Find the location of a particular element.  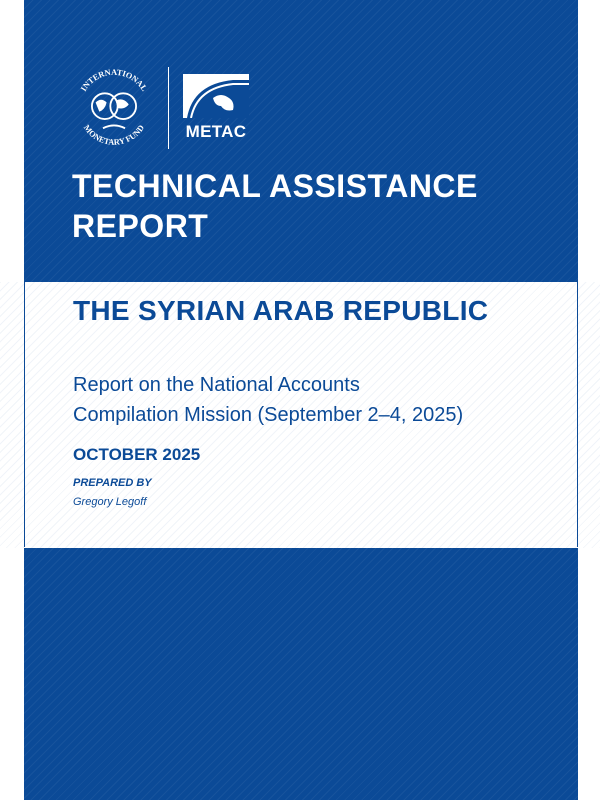

report-date: OCTOBER 2025 is located at coordinates (137, 454).